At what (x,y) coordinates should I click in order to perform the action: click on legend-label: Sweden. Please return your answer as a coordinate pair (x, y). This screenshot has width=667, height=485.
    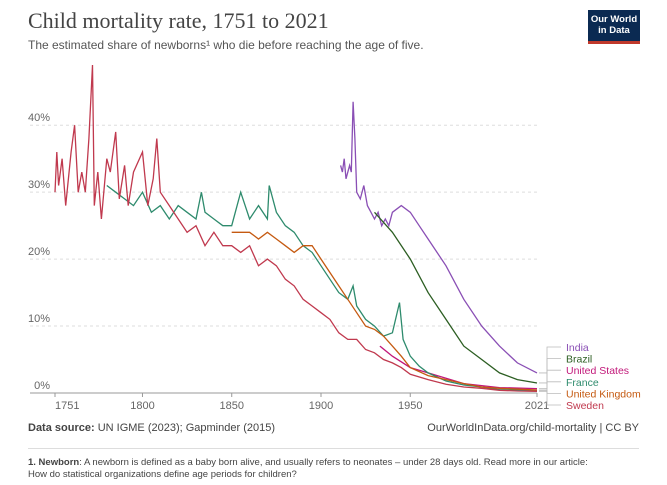
    Looking at the image, I should click on (585, 406).